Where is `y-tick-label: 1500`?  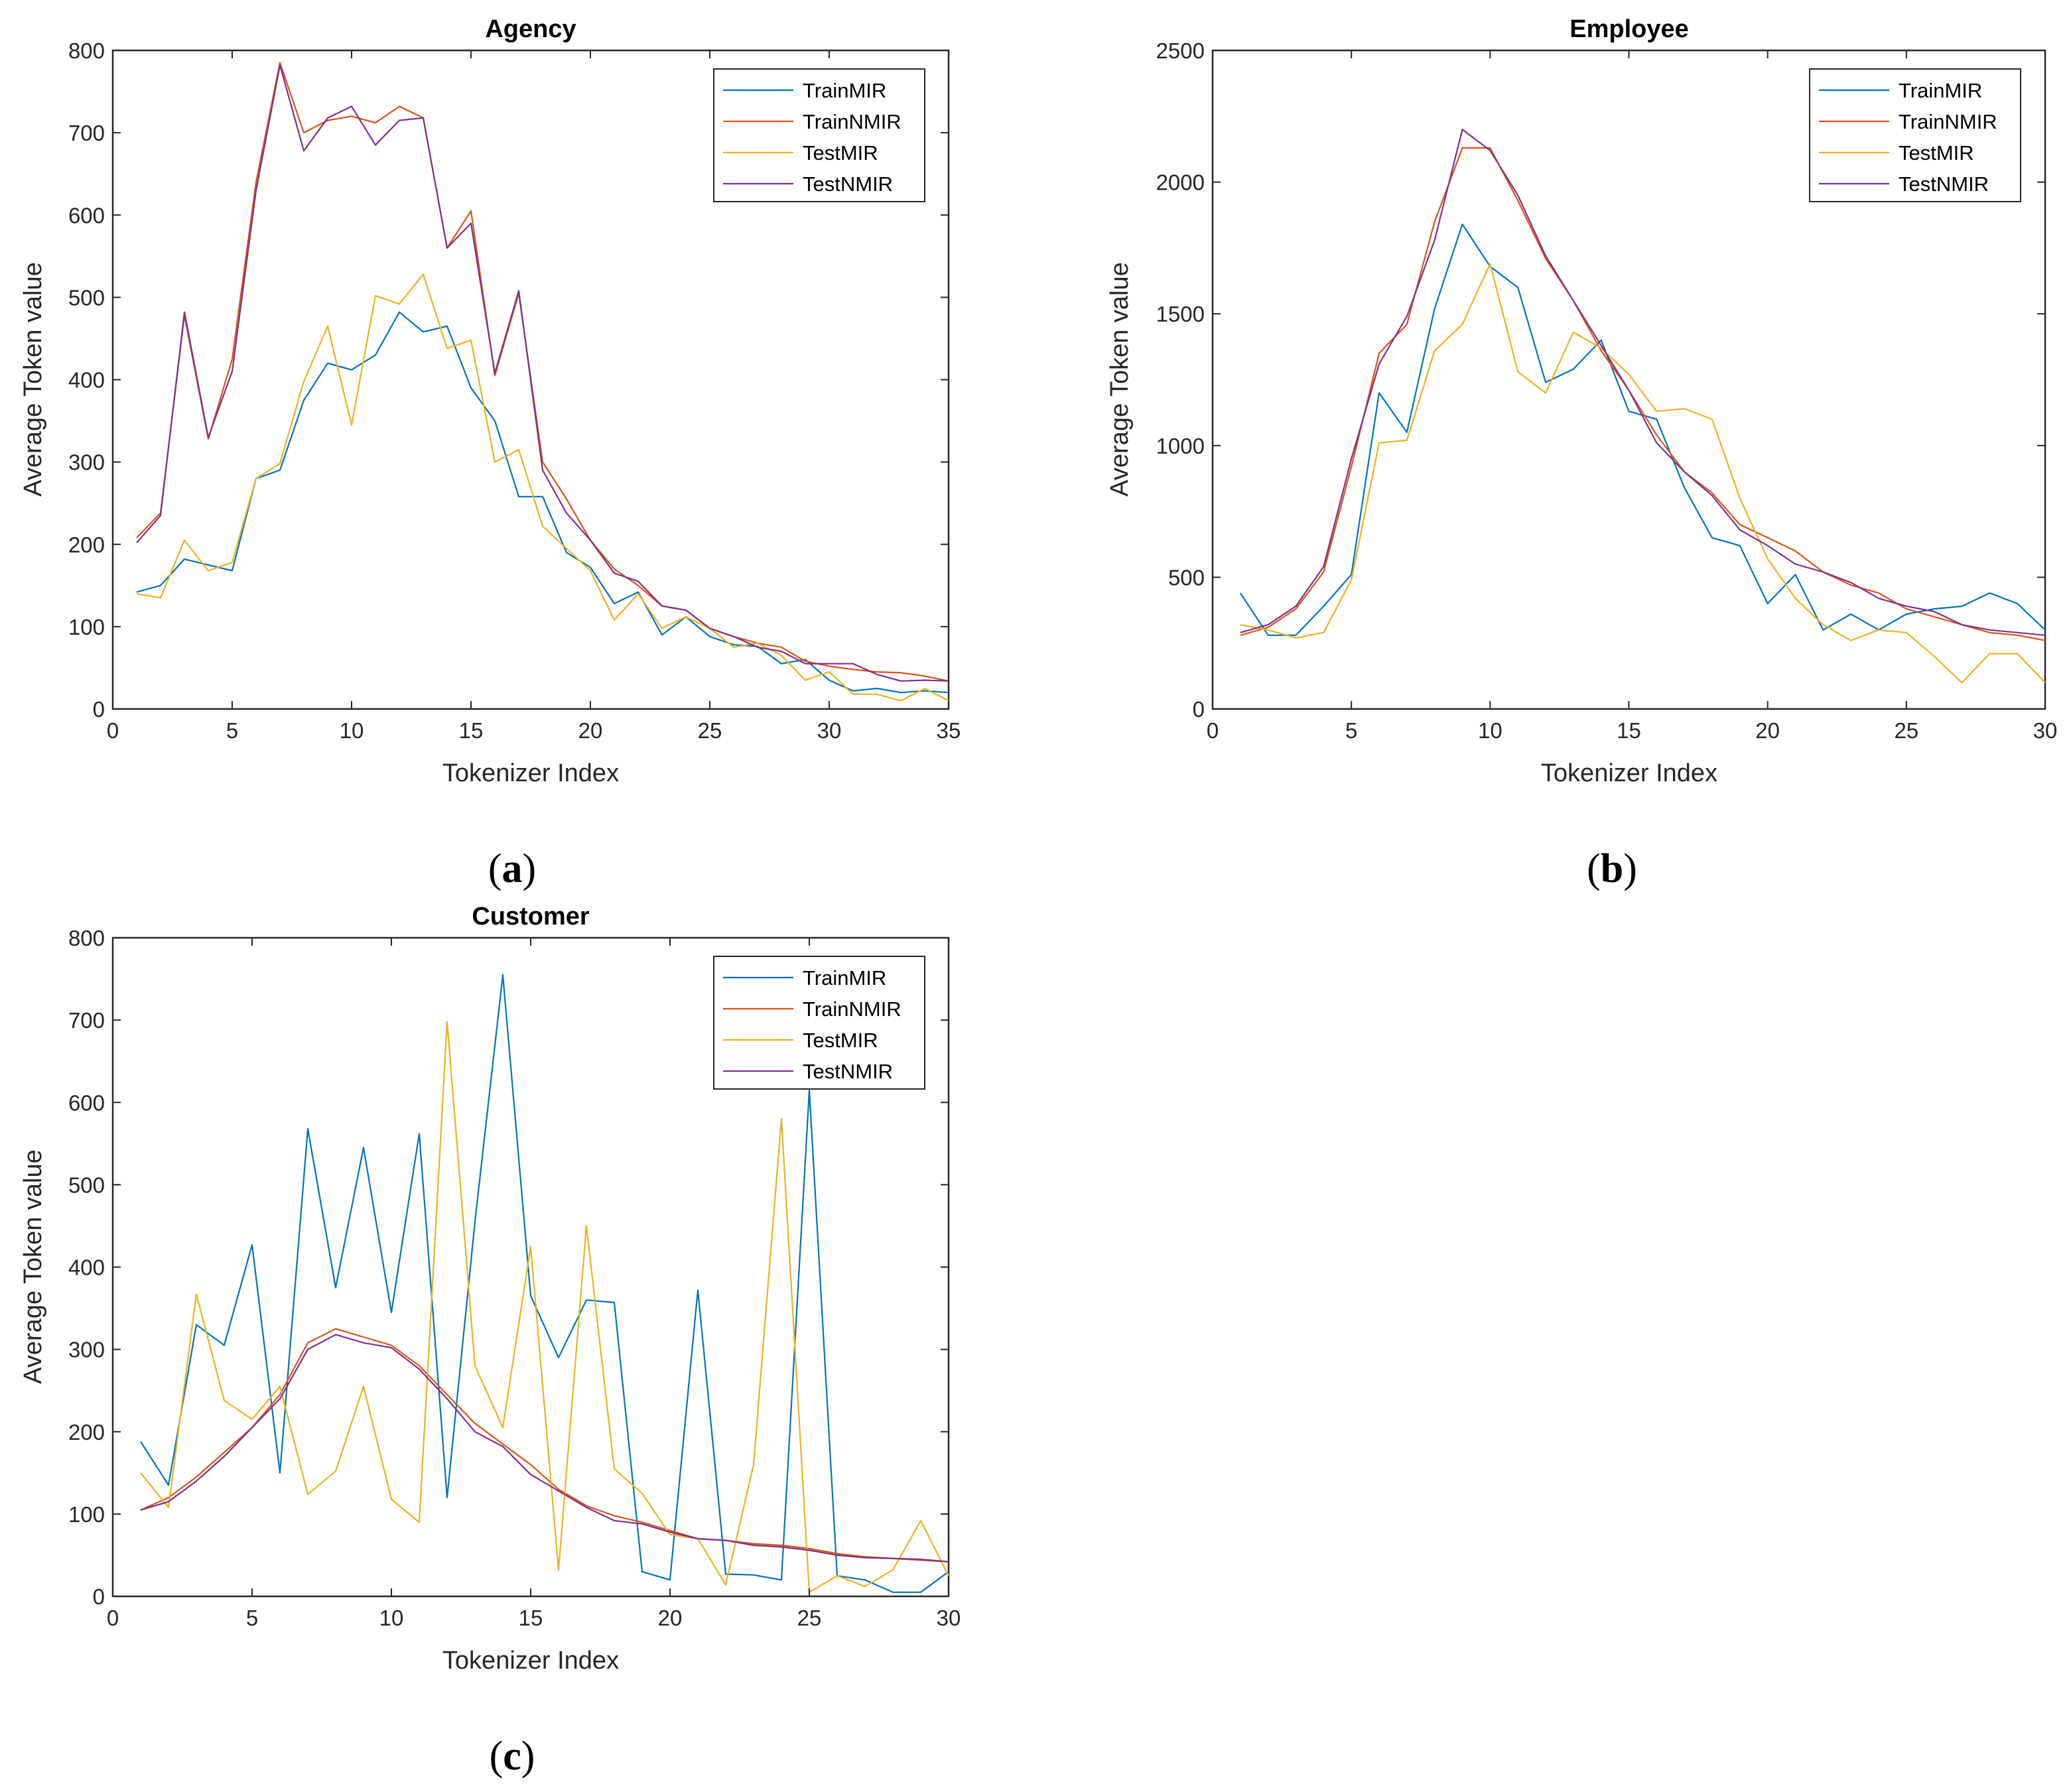
y-tick-label: 1500 is located at coordinates (1180, 314).